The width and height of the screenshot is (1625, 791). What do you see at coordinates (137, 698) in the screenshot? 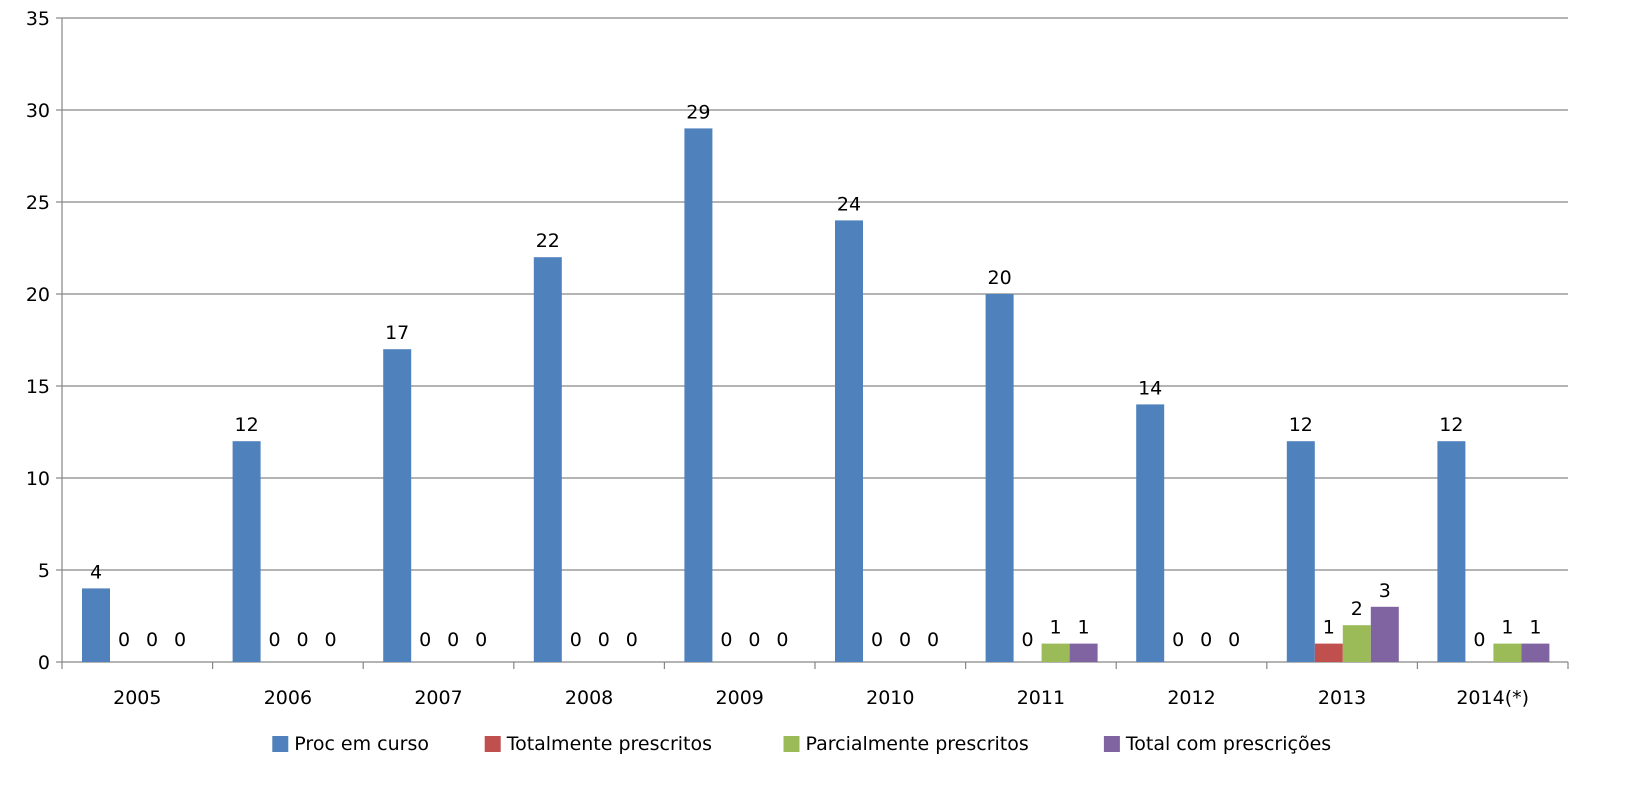
I see `x-tick-label: 2005` at bounding box center [137, 698].